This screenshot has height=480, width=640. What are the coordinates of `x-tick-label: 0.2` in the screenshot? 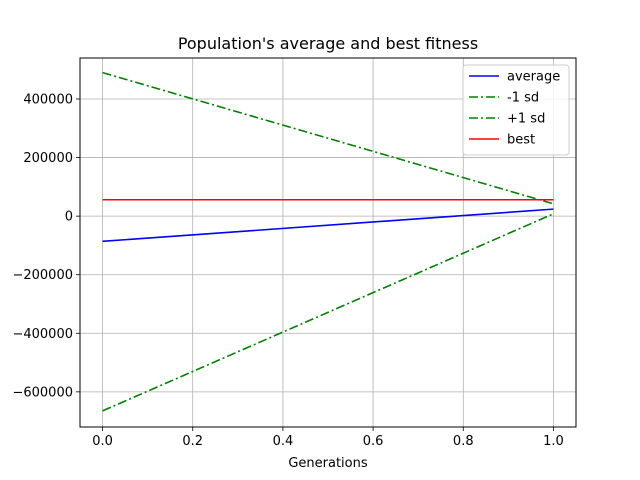 It's located at (192, 441).